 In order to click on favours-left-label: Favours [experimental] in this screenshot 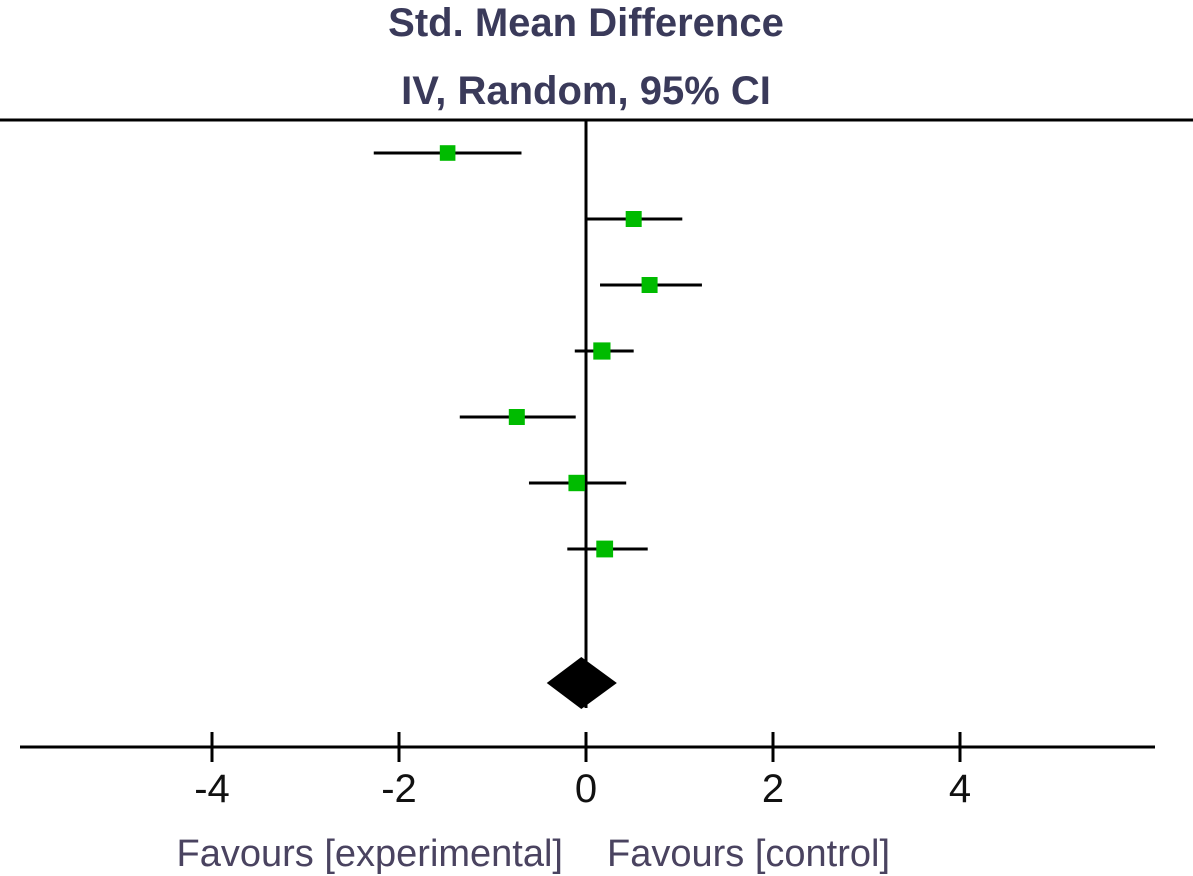, I will do `click(370, 854)`.